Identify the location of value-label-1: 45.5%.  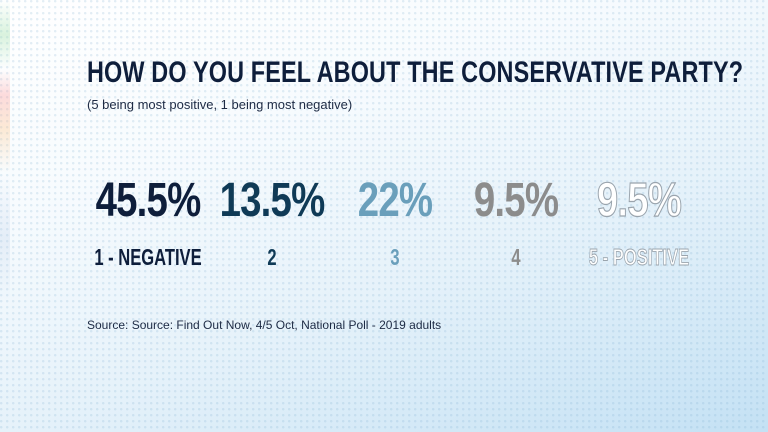
(148, 200).